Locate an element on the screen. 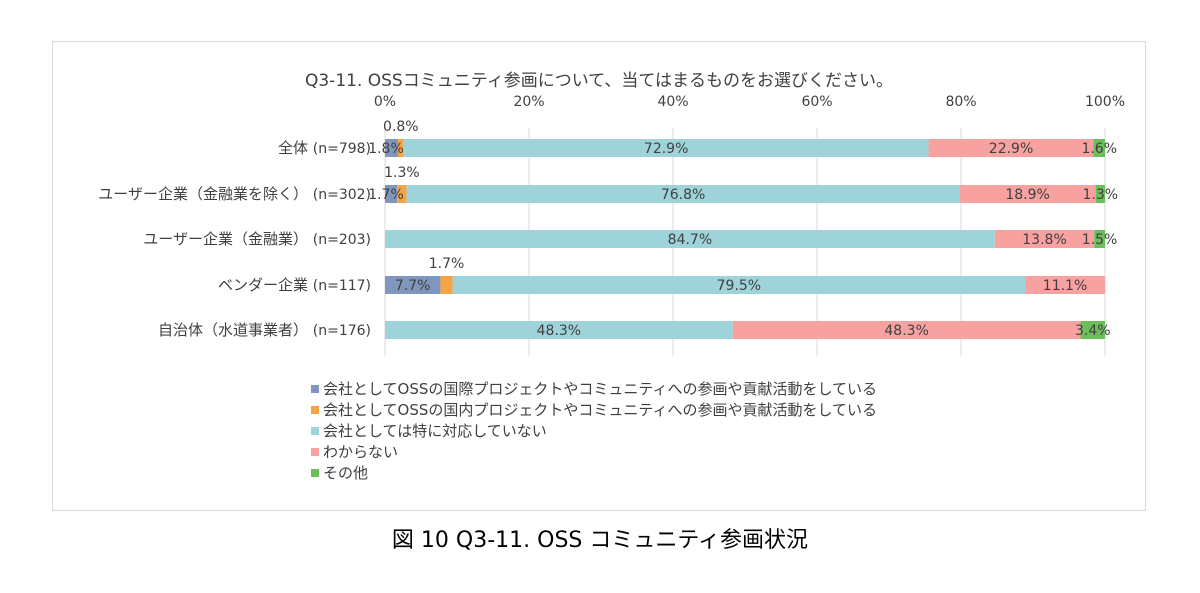  data-label: 13.8% is located at coordinates (1044, 240).